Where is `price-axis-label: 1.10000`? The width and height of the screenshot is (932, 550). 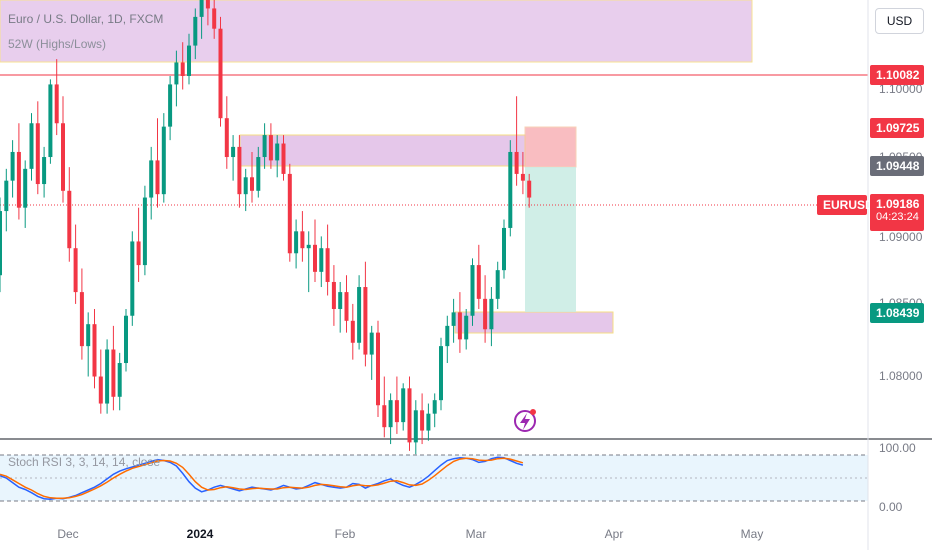
price-axis-label: 1.10000 is located at coordinates (901, 89).